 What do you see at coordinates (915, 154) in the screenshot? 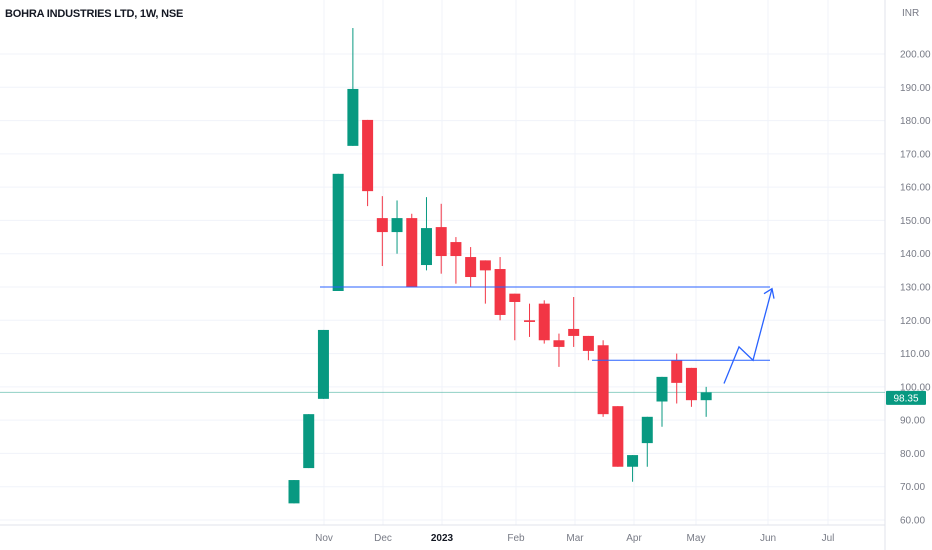
I see `y-tick-label: 170.00` at bounding box center [915, 154].